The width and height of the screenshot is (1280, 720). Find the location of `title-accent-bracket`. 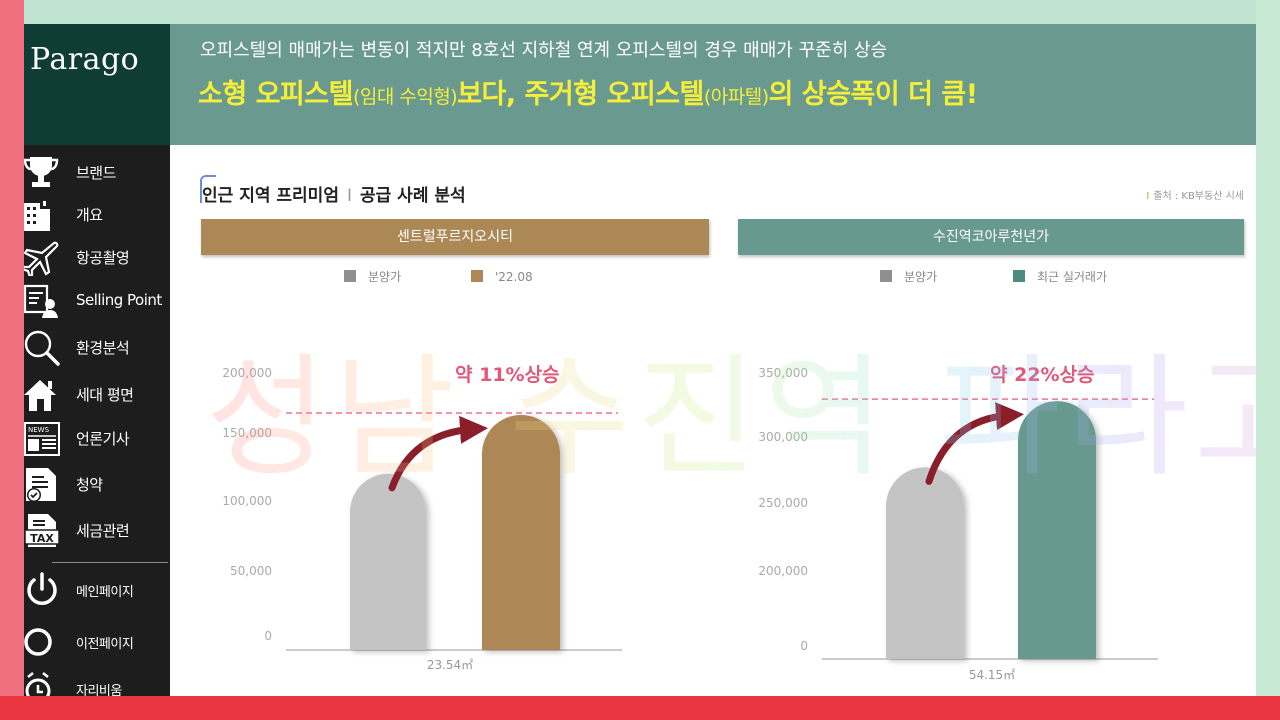

title-accent-bracket is located at coordinates (208, 189).